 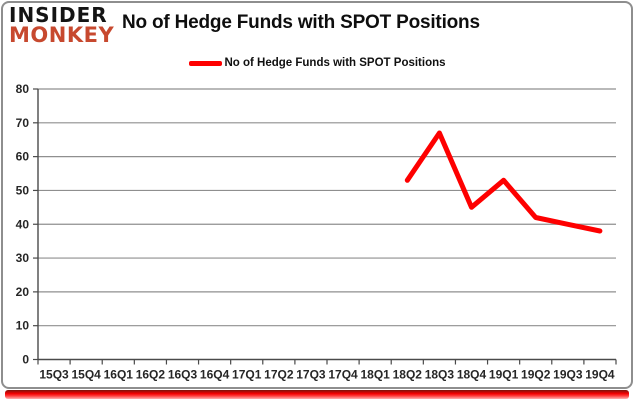 What do you see at coordinates (215, 375) in the screenshot?
I see `svg-text: 16Q4` at bounding box center [215, 375].